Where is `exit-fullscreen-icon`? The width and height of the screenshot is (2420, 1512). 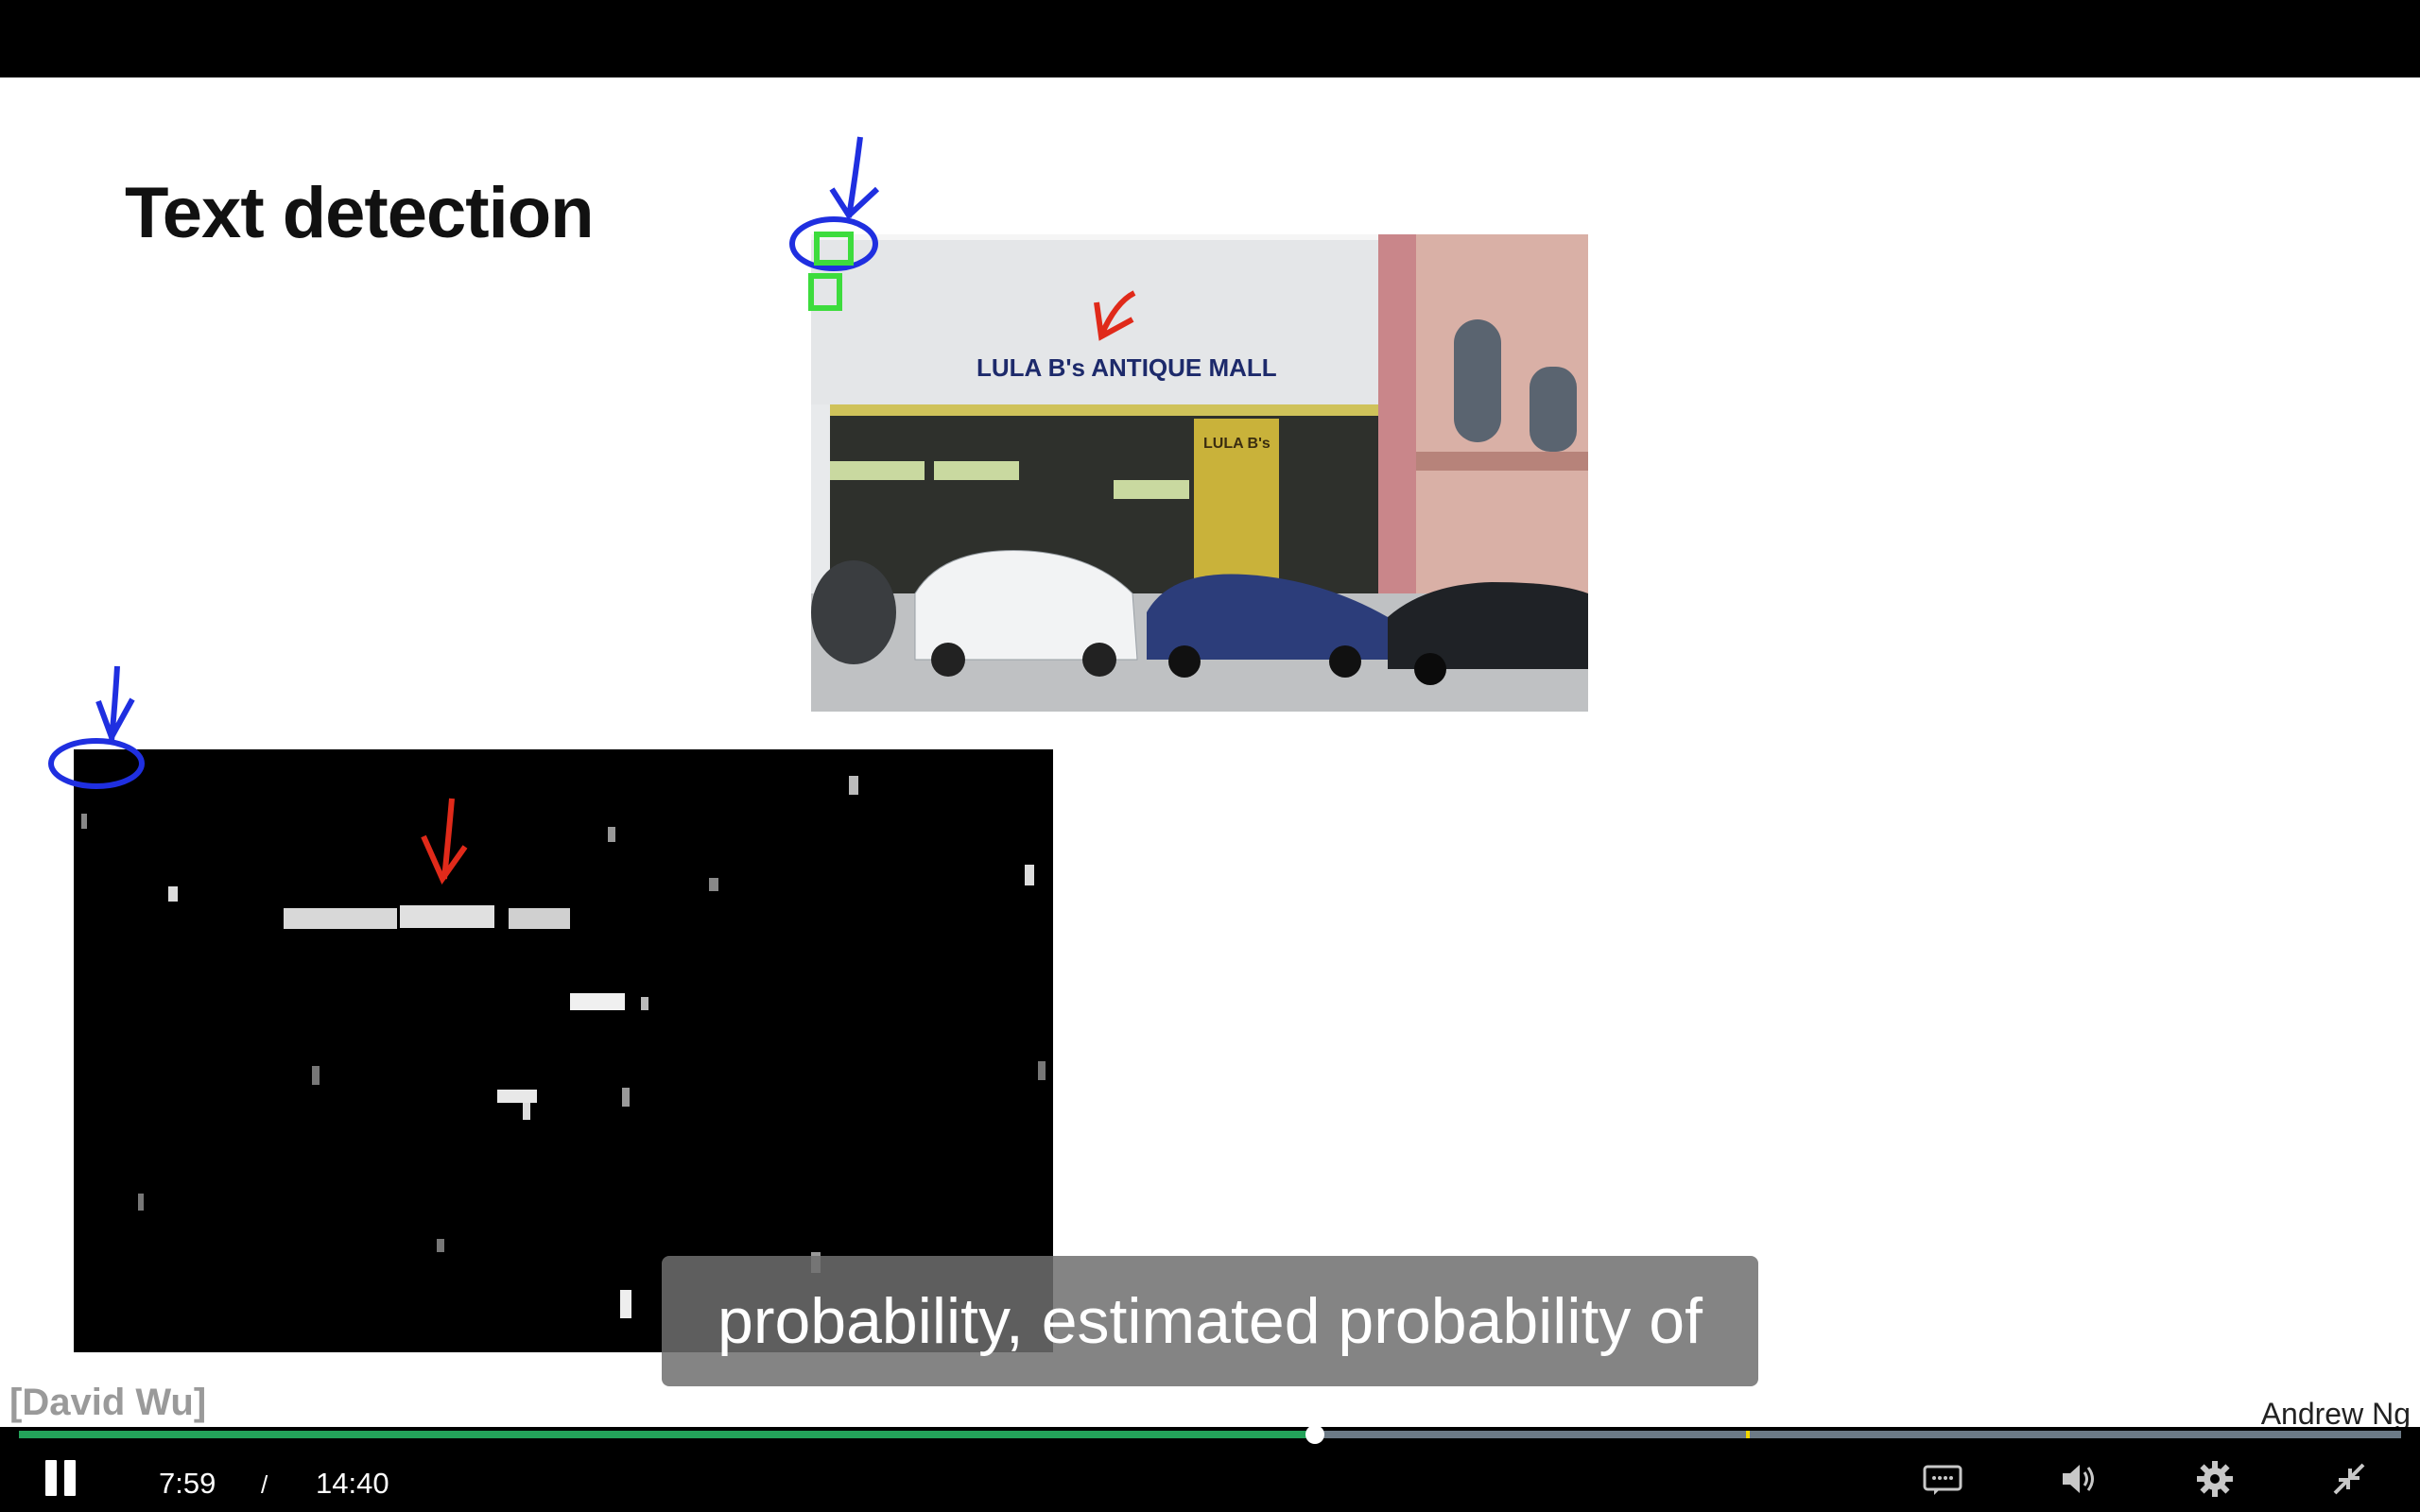 exit-fullscreen-icon is located at coordinates (2349, 1479).